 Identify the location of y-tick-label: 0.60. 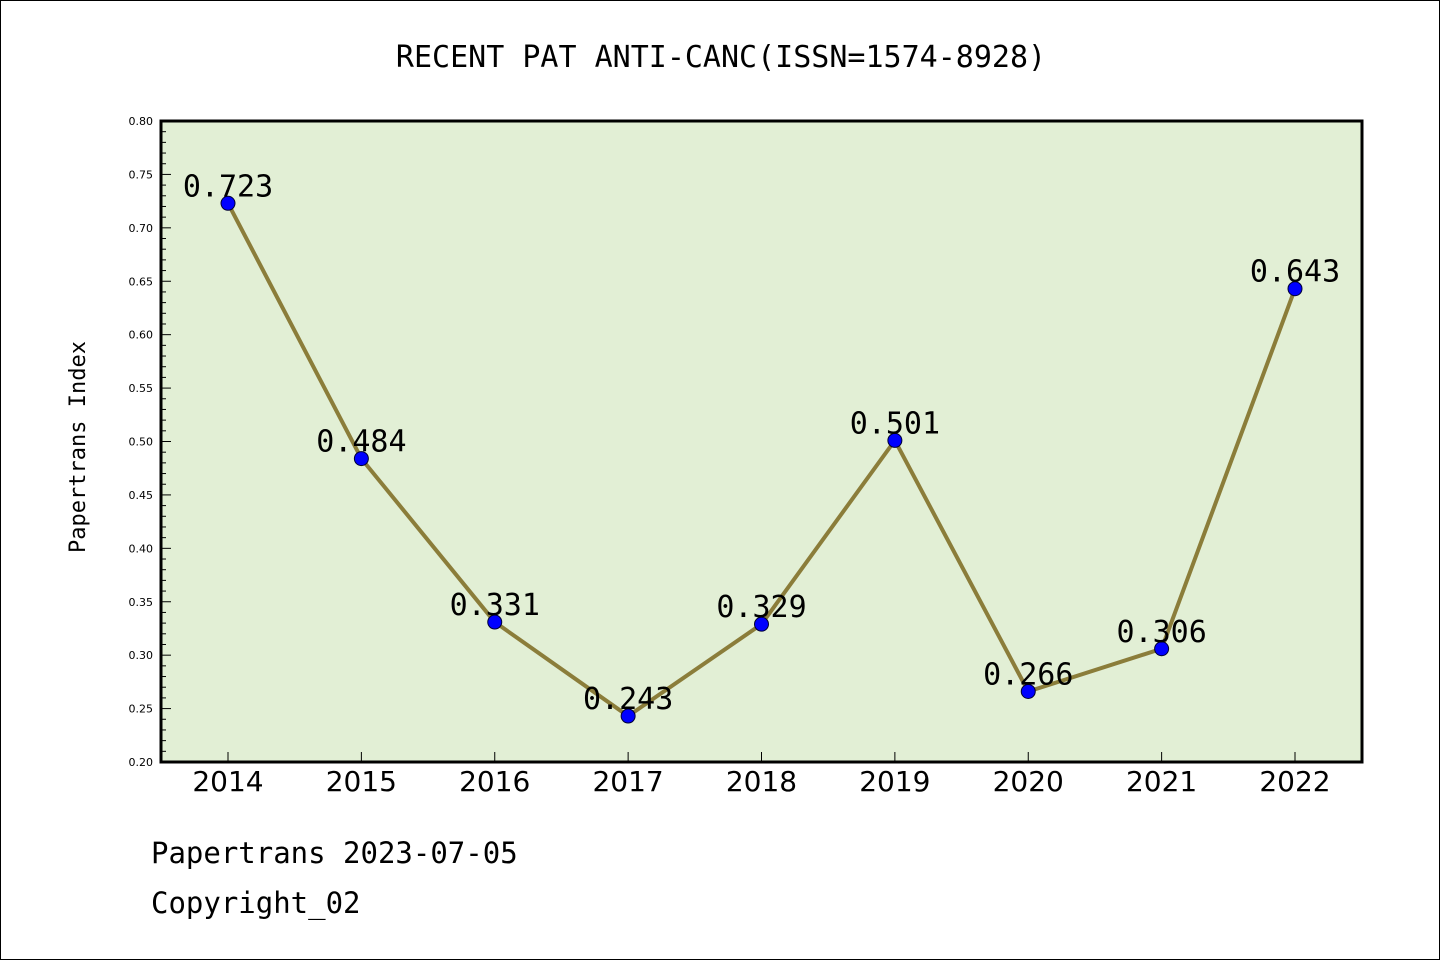
(141, 335).